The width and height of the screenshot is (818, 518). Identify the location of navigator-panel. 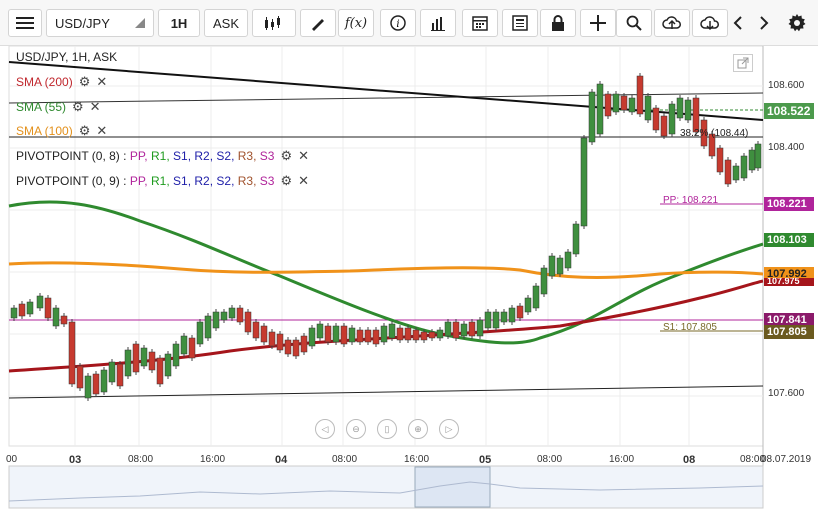
(386, 487).